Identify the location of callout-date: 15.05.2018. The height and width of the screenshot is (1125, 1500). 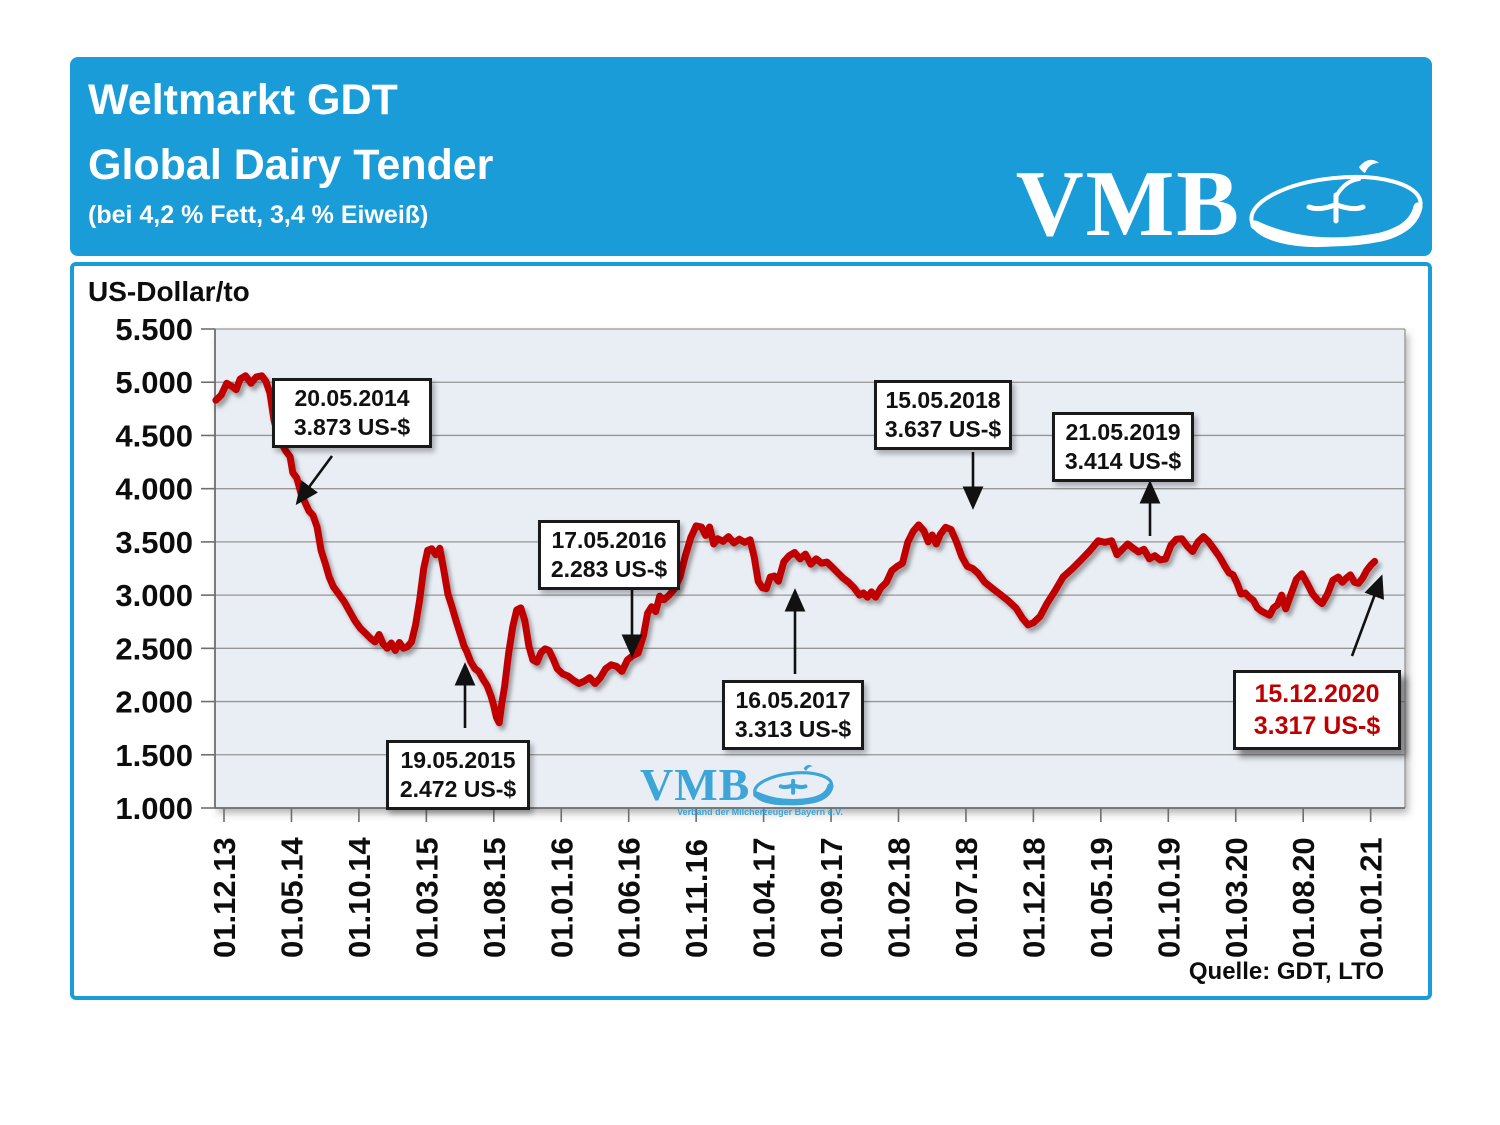
(943, 400).